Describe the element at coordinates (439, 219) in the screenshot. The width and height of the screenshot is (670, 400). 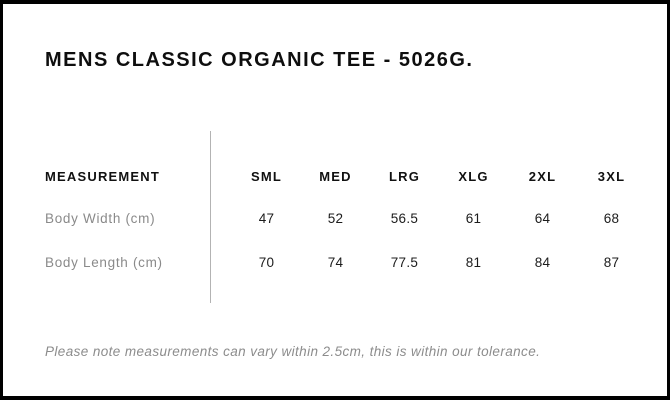
I see `body-width-cells: 47 52 56.5 61 64 68` at that location.